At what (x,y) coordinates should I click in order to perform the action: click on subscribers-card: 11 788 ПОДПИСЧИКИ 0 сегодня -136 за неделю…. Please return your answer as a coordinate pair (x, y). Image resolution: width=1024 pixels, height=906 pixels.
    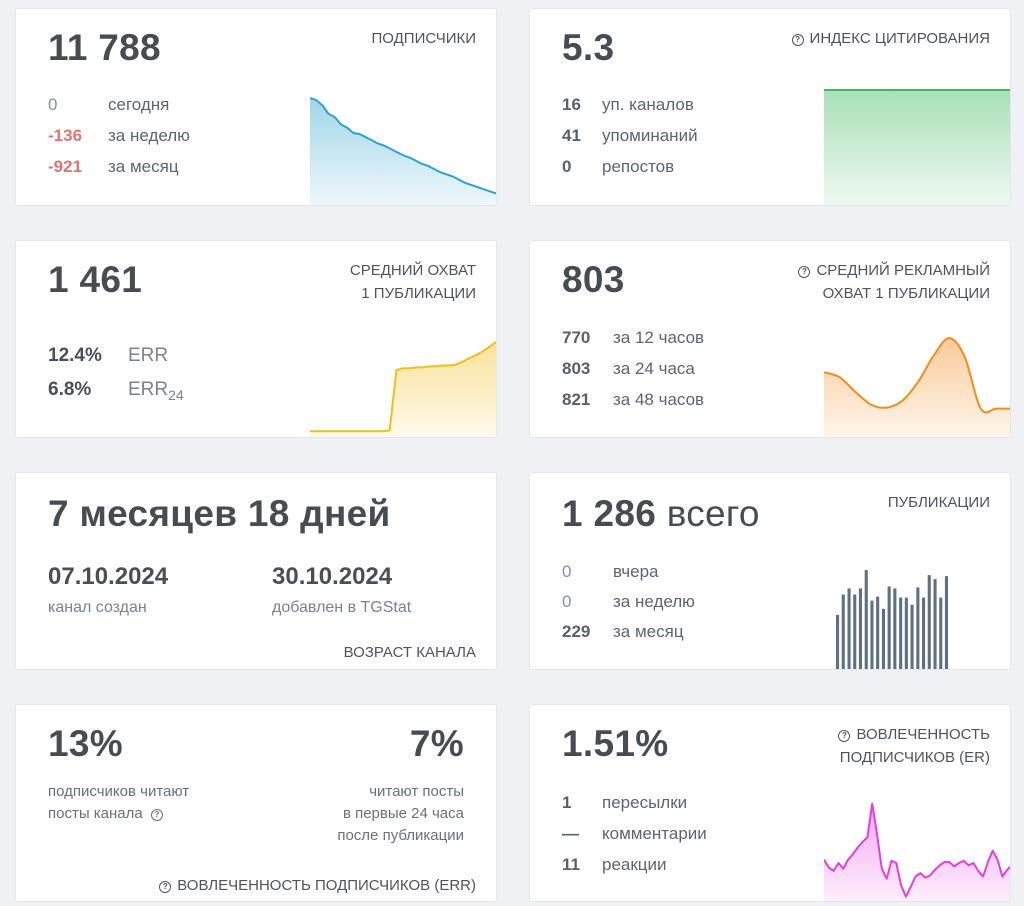
    Looking at the image, I should click on (256, 107).